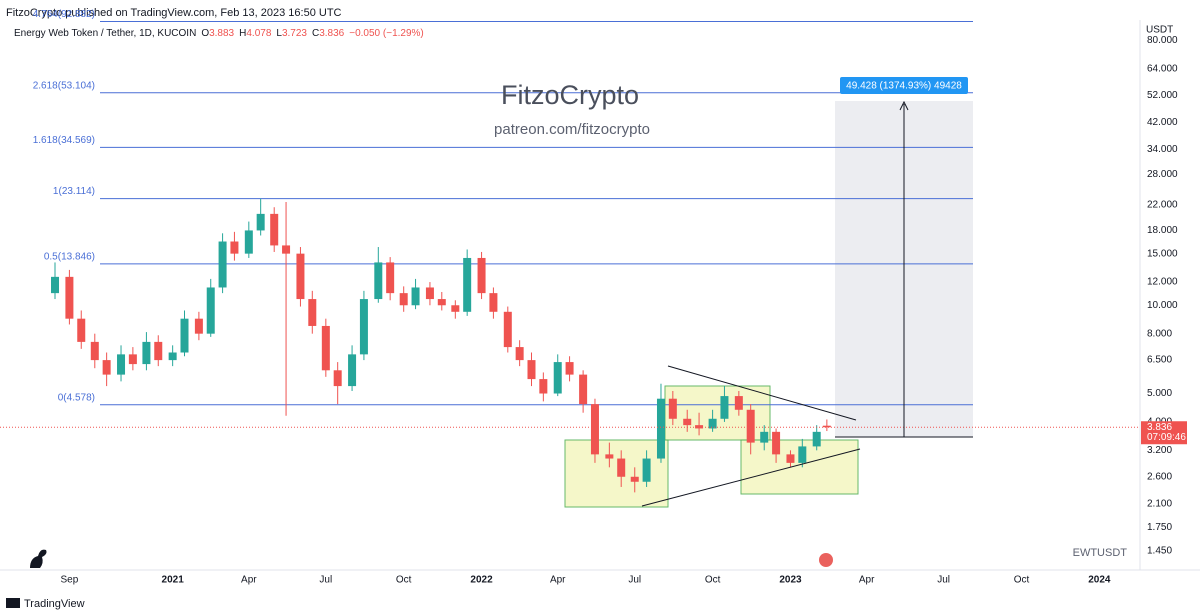 The width and height of the screenshot is (1200, 616). What do you see at coordinates (1162, 230) in the screenshot?
I see `y-tick-label: 18.000` at bounding box center [1162, 230].